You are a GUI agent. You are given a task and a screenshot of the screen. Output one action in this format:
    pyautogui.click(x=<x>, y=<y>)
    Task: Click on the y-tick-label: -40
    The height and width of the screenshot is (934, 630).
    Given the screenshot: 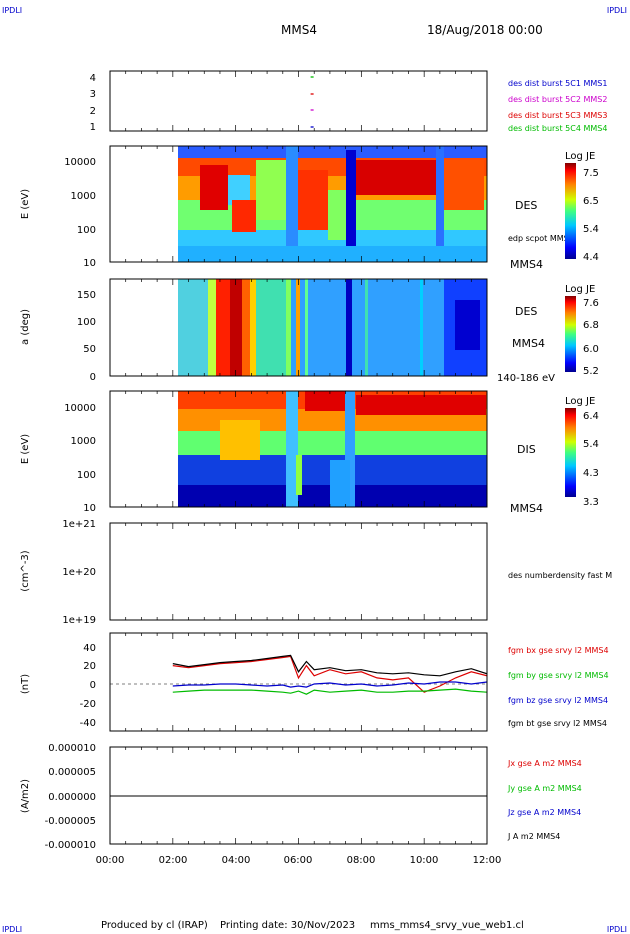 What is the action you would take?
    pyautogui.click(x=88, y=723)
    